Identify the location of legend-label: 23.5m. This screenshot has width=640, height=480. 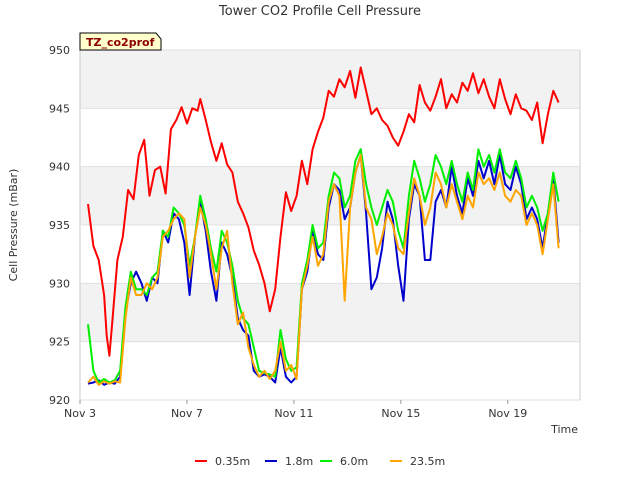
(427, 461).